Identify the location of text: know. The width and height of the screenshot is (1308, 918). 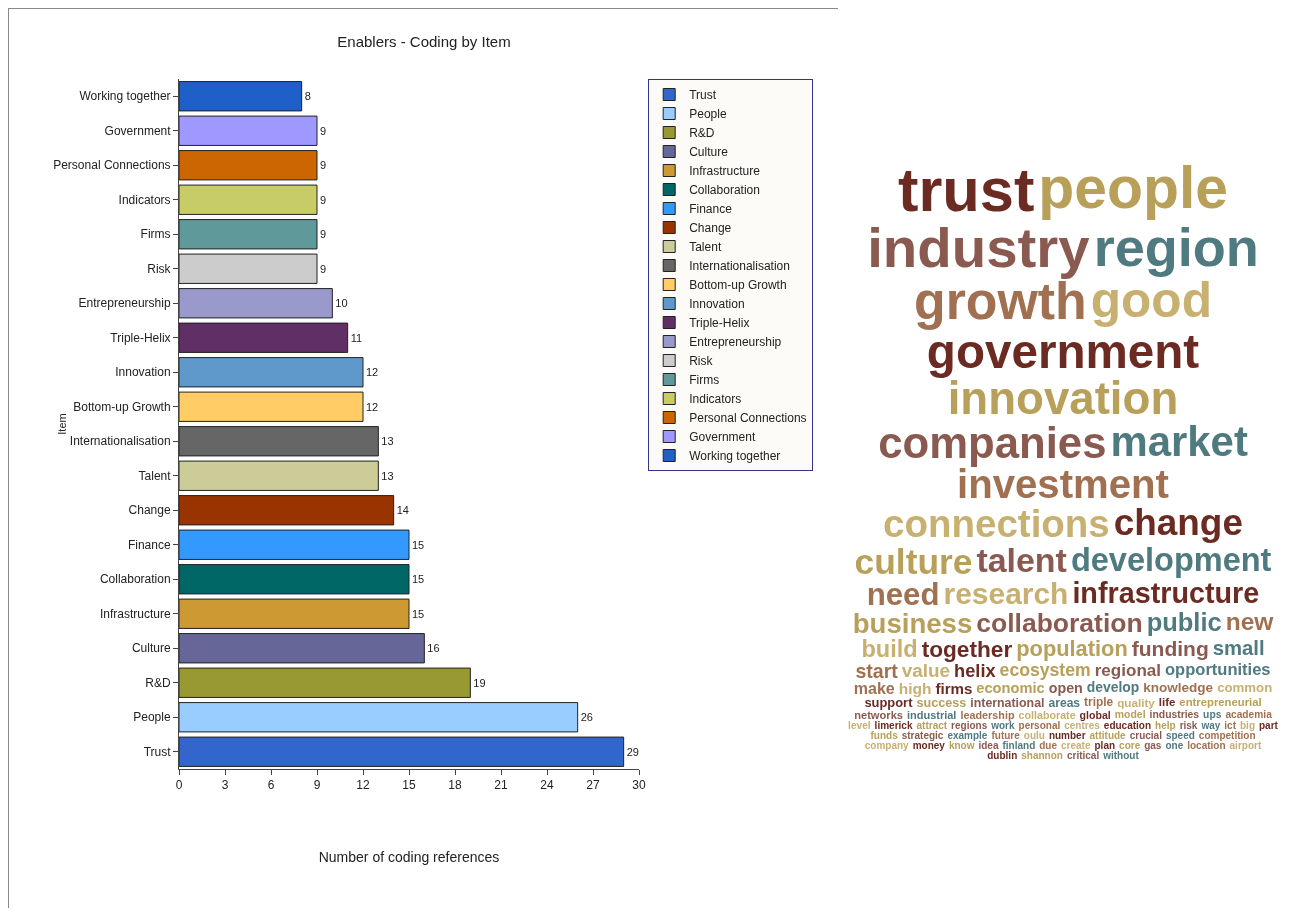
(961, 746).